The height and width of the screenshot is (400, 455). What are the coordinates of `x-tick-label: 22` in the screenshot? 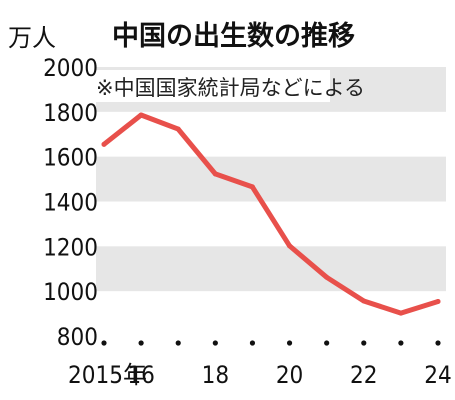 It's located at (363, 375).